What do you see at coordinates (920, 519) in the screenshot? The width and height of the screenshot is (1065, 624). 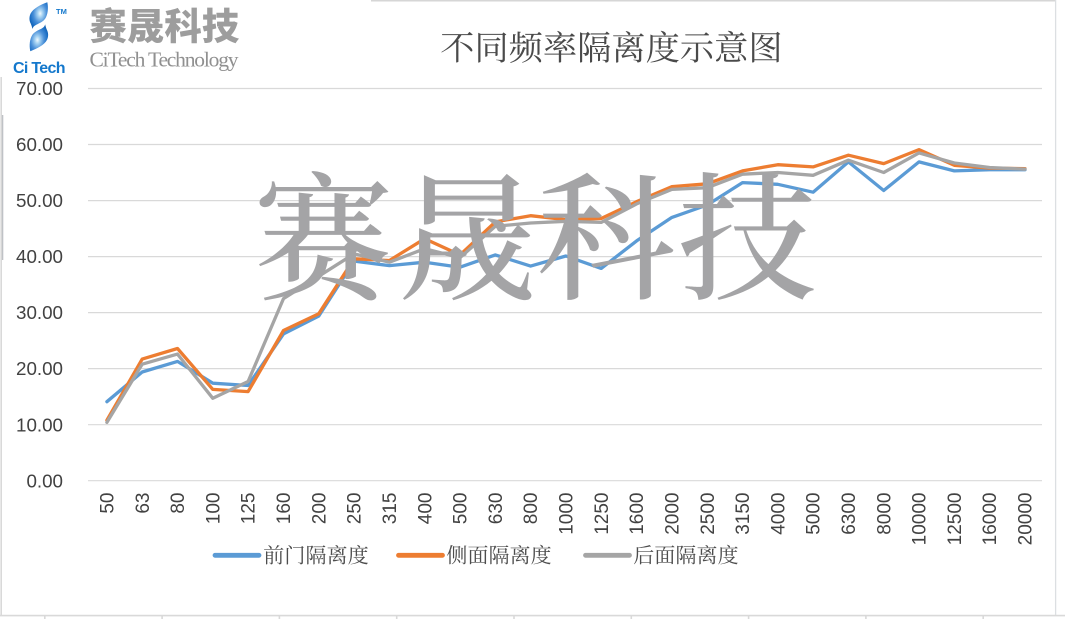 I see `svg-text: 10000` at bounding box center [920, 519].